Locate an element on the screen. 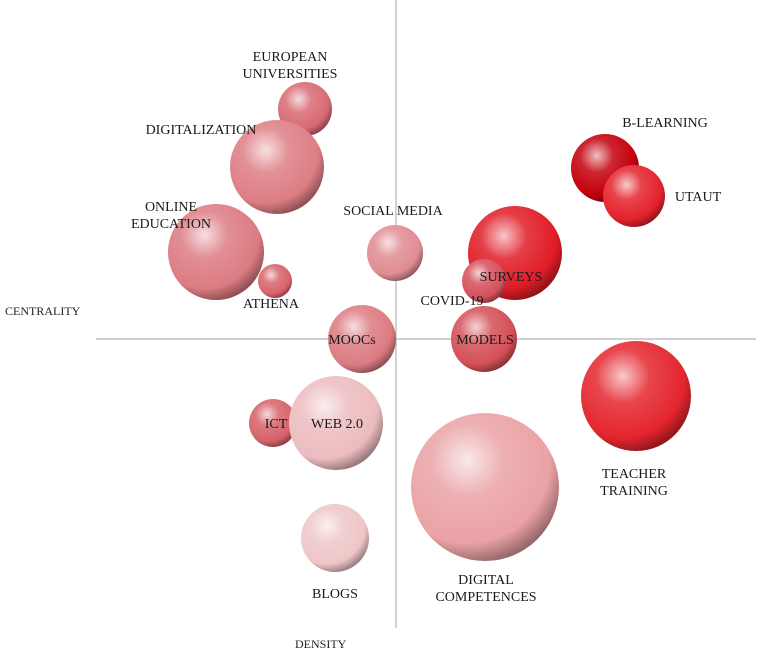 The image size is (778, 657). label-line: MODELS is located at coordinates (485, 340).